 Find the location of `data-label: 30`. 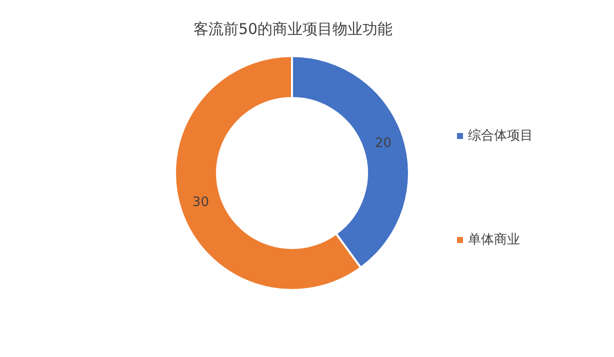

data-label: 30 is located at coordinates (200, 202).